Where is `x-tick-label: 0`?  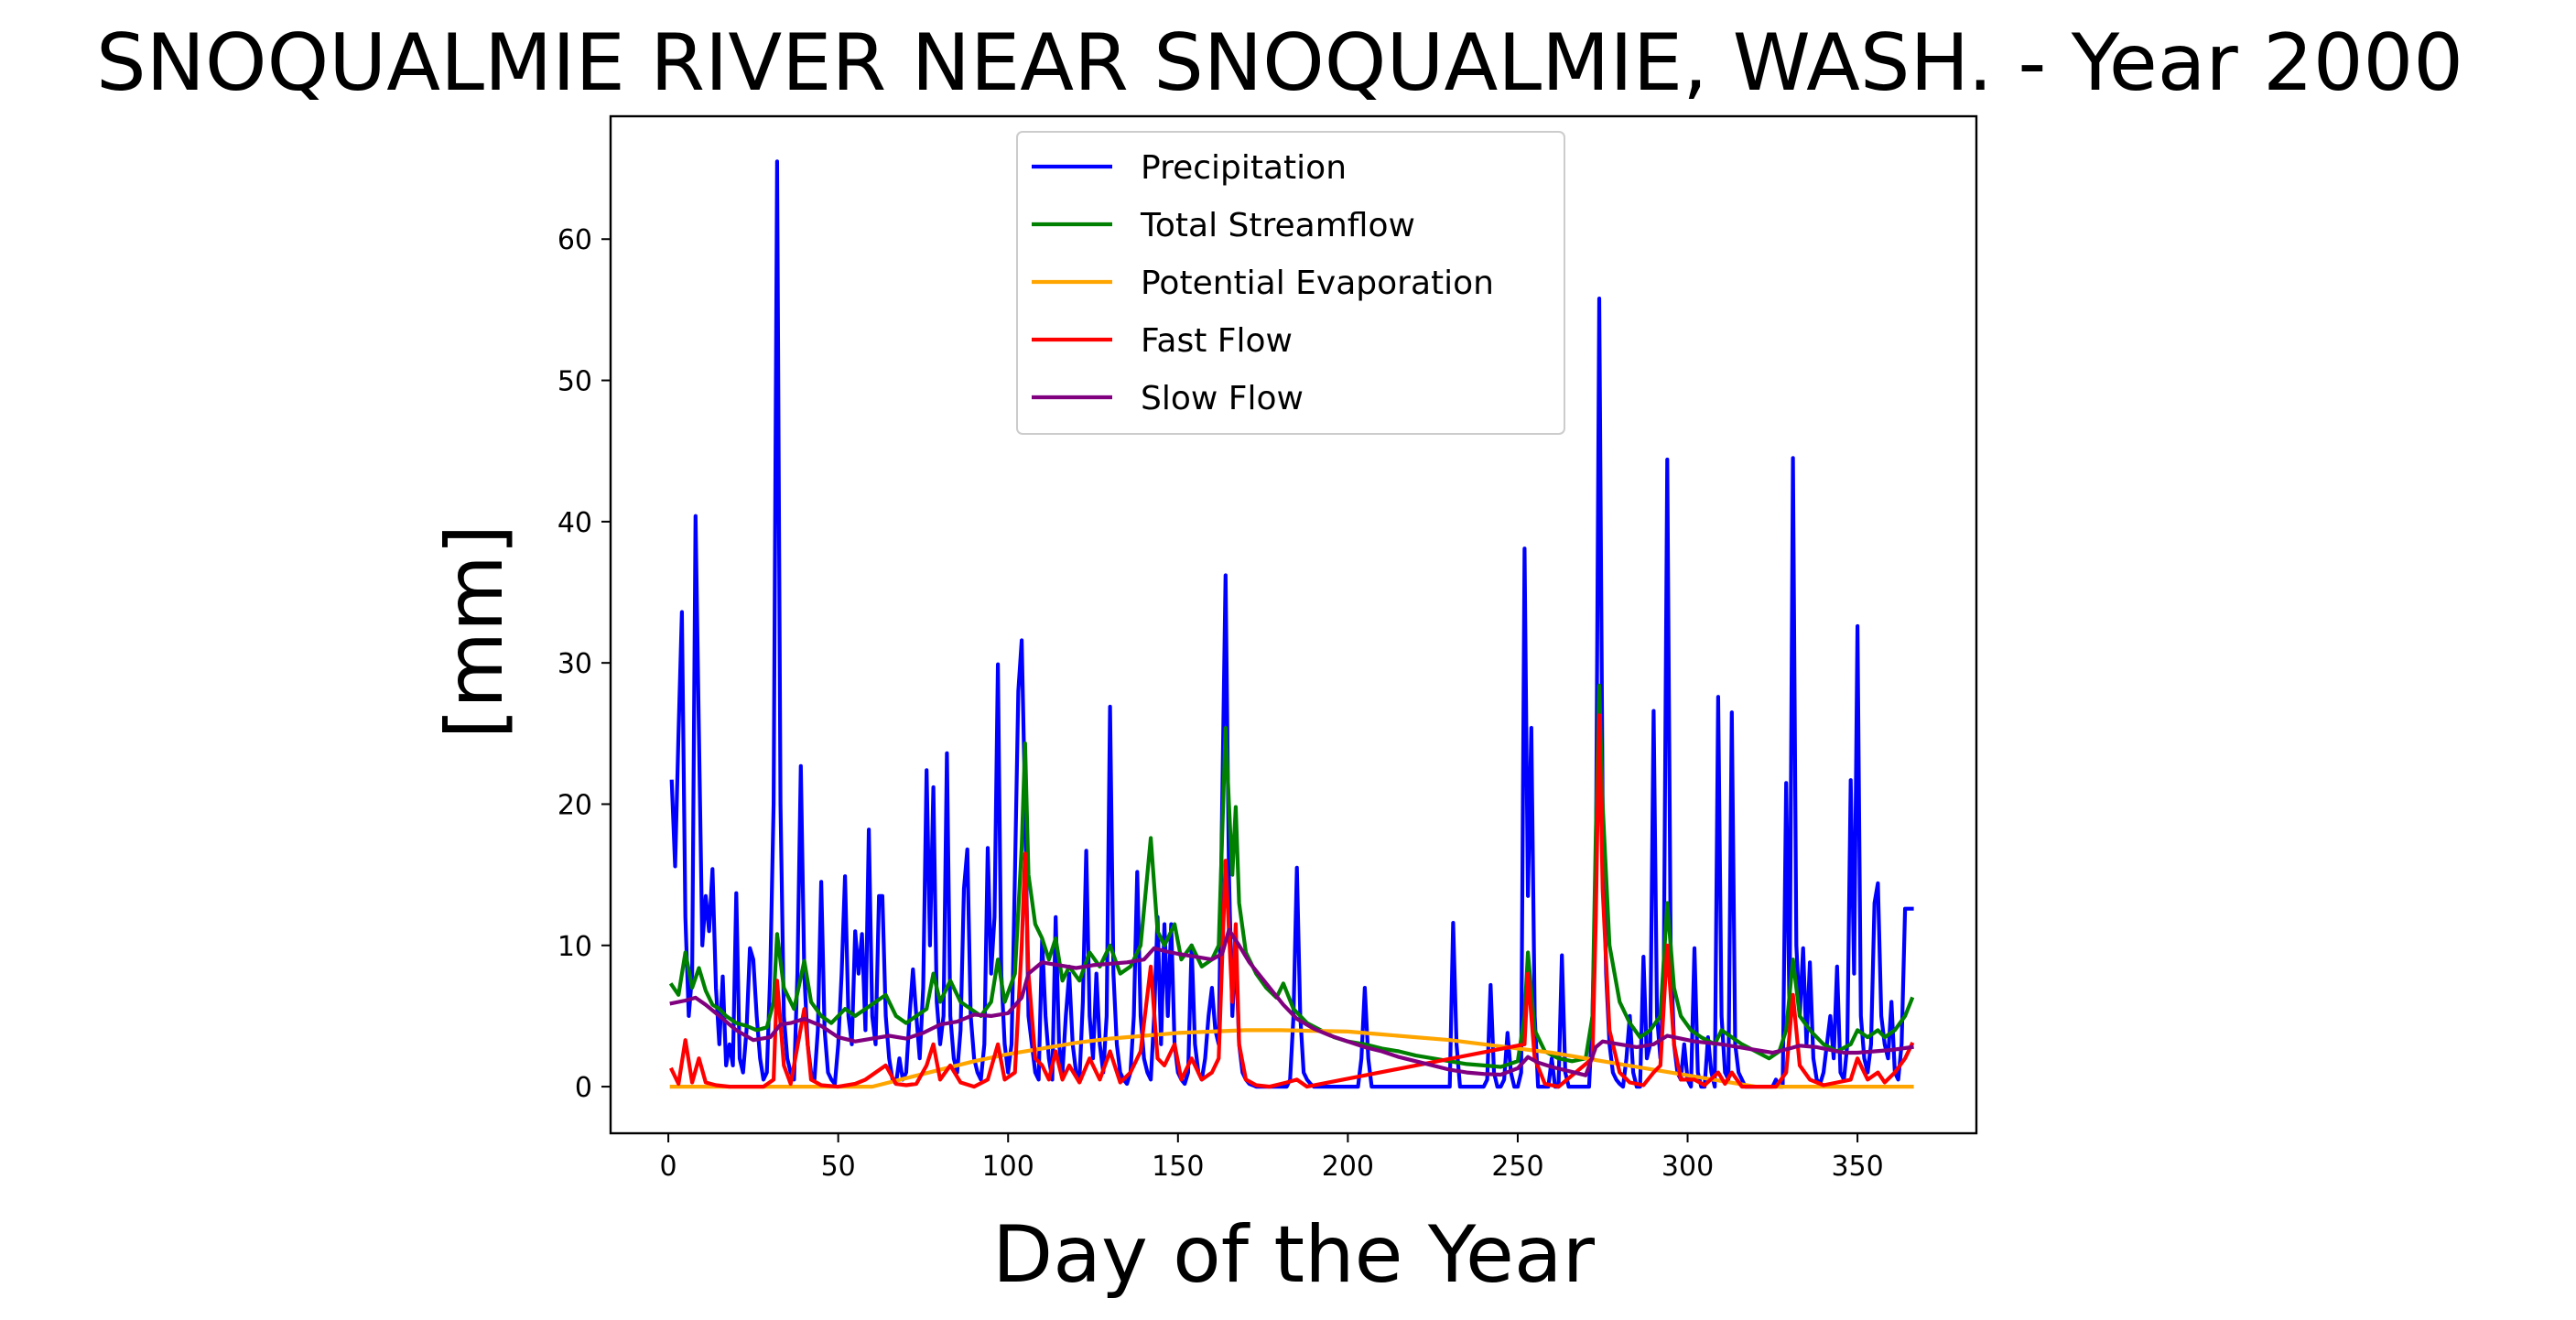 x-tick-label: 0 is located at coordinates (668, 1167).